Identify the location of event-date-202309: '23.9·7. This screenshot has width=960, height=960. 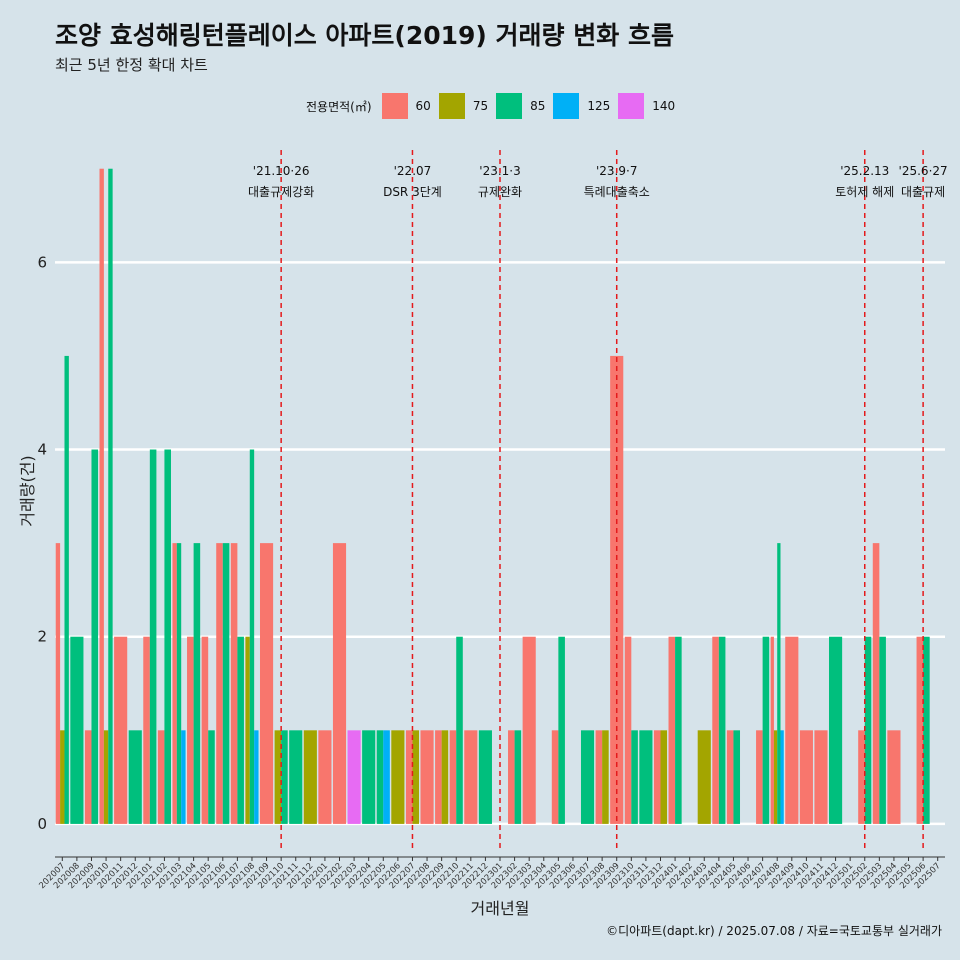
(616, 171).